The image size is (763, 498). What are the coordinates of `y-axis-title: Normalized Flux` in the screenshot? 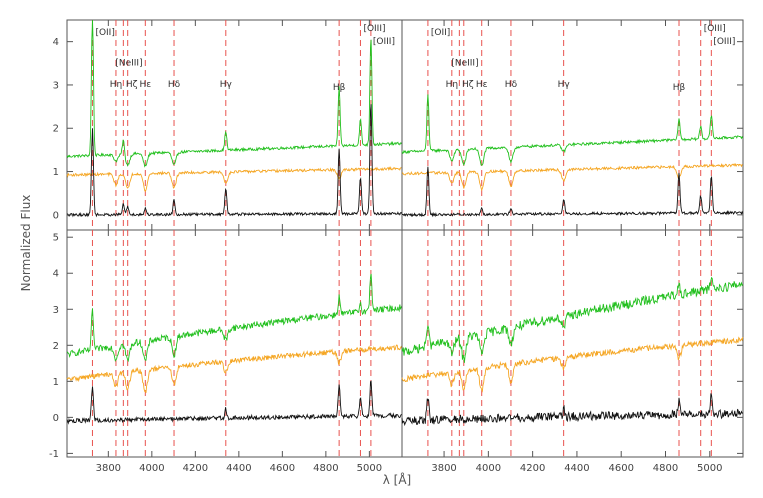 It's located at (26, 243).